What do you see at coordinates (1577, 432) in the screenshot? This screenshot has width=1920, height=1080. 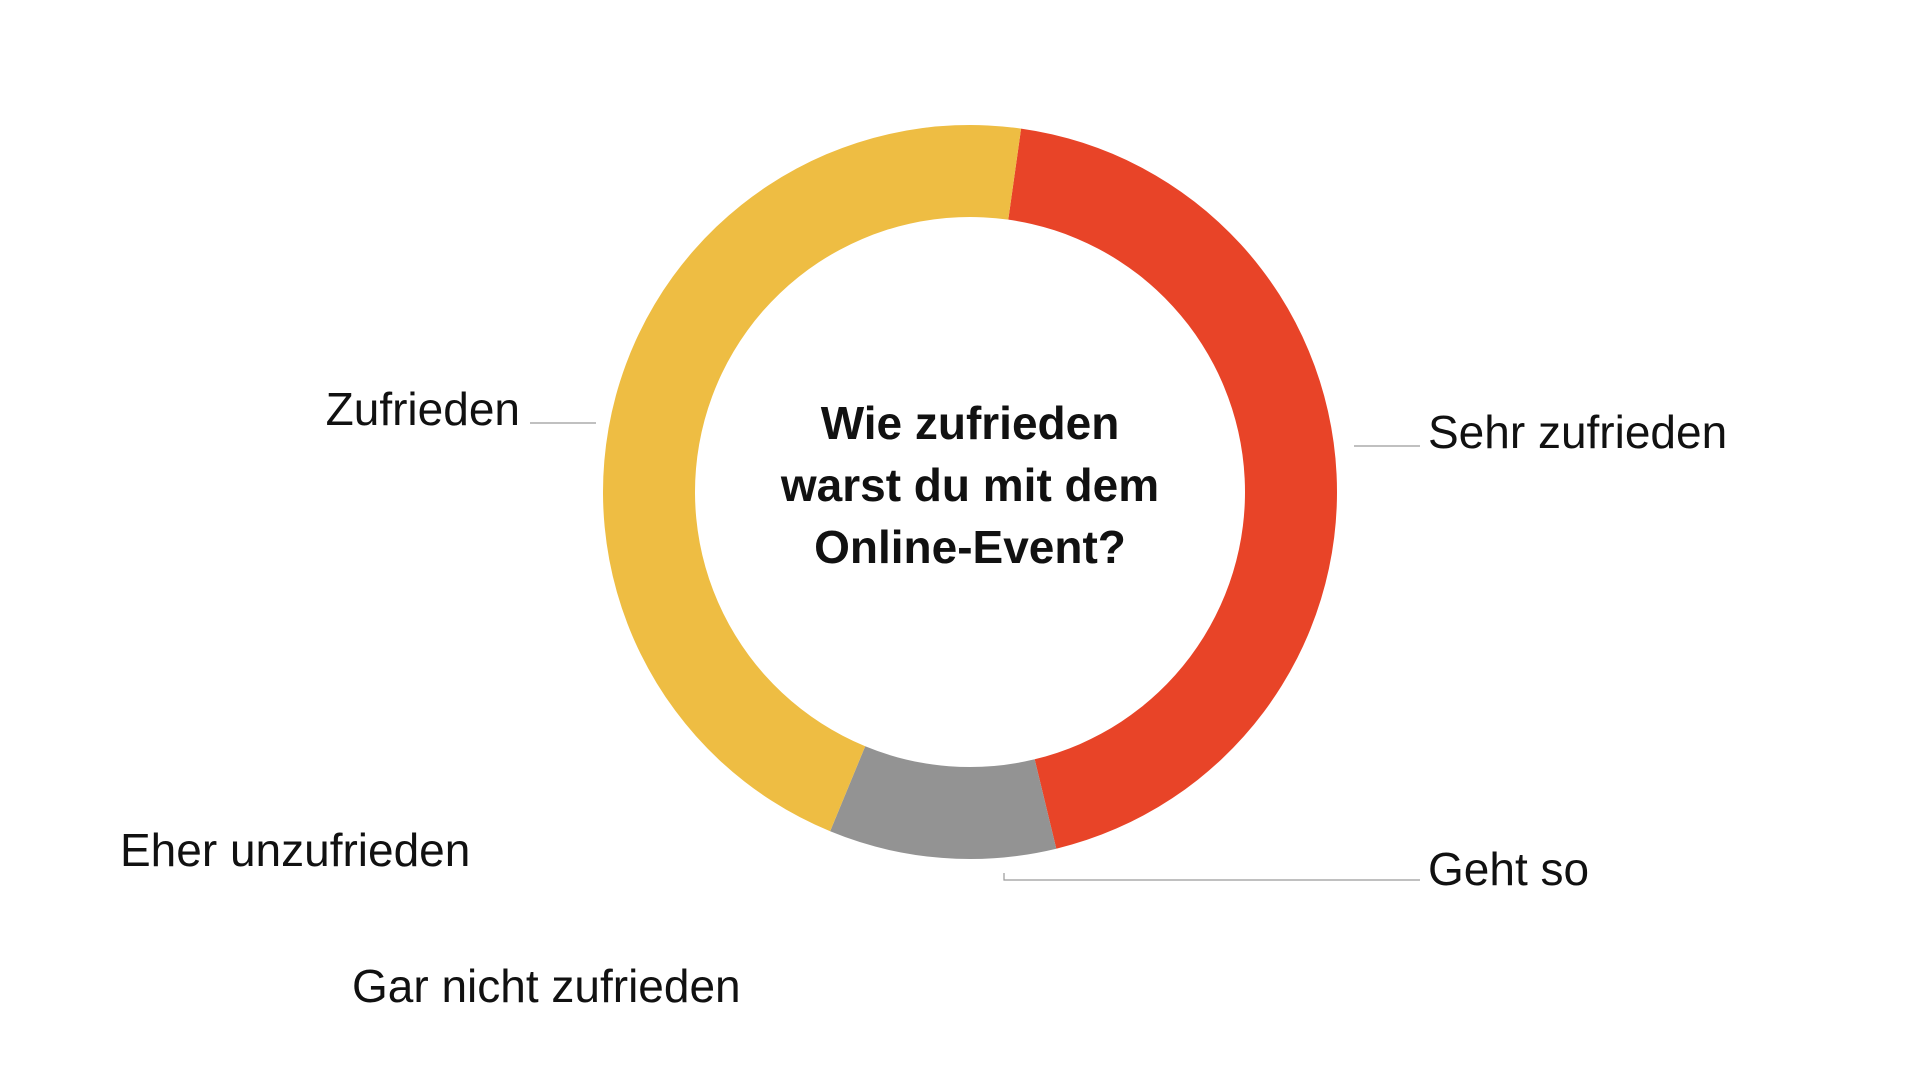 I see `slice-label-sehr-zufrieden: Sehr zufrieden` at bounding box center [1577, 432].